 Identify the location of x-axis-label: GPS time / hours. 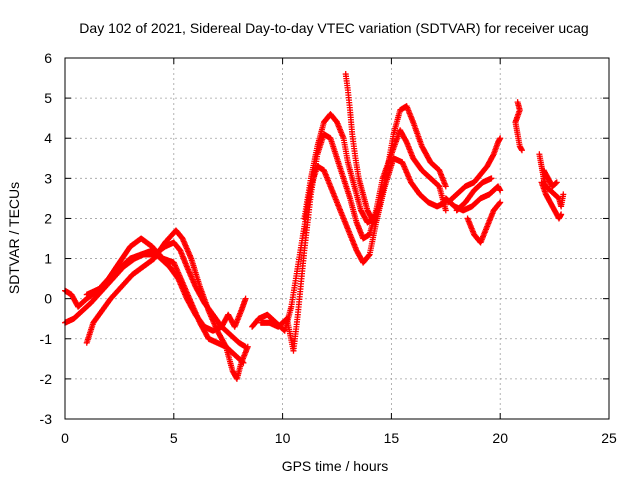
(335, 466).